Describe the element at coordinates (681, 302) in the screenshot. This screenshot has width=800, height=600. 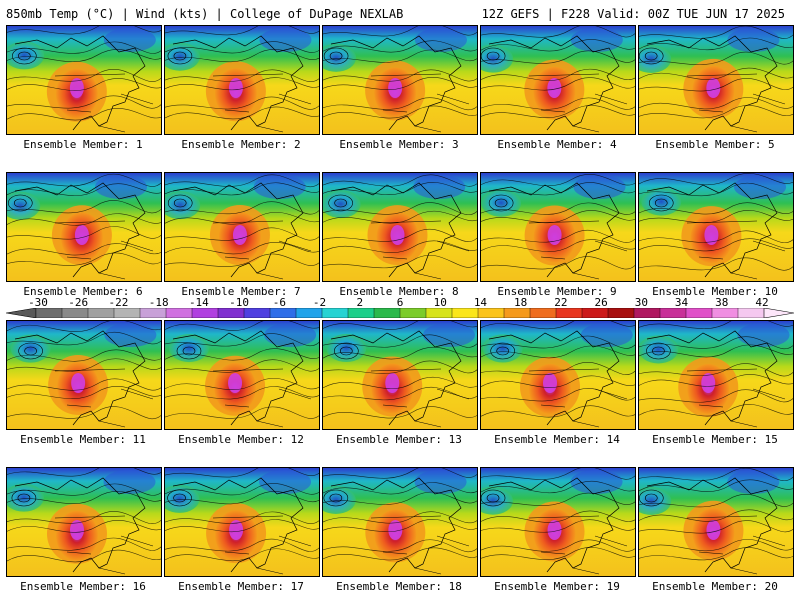
I see `colorbar-tick-label: 34` at that location.